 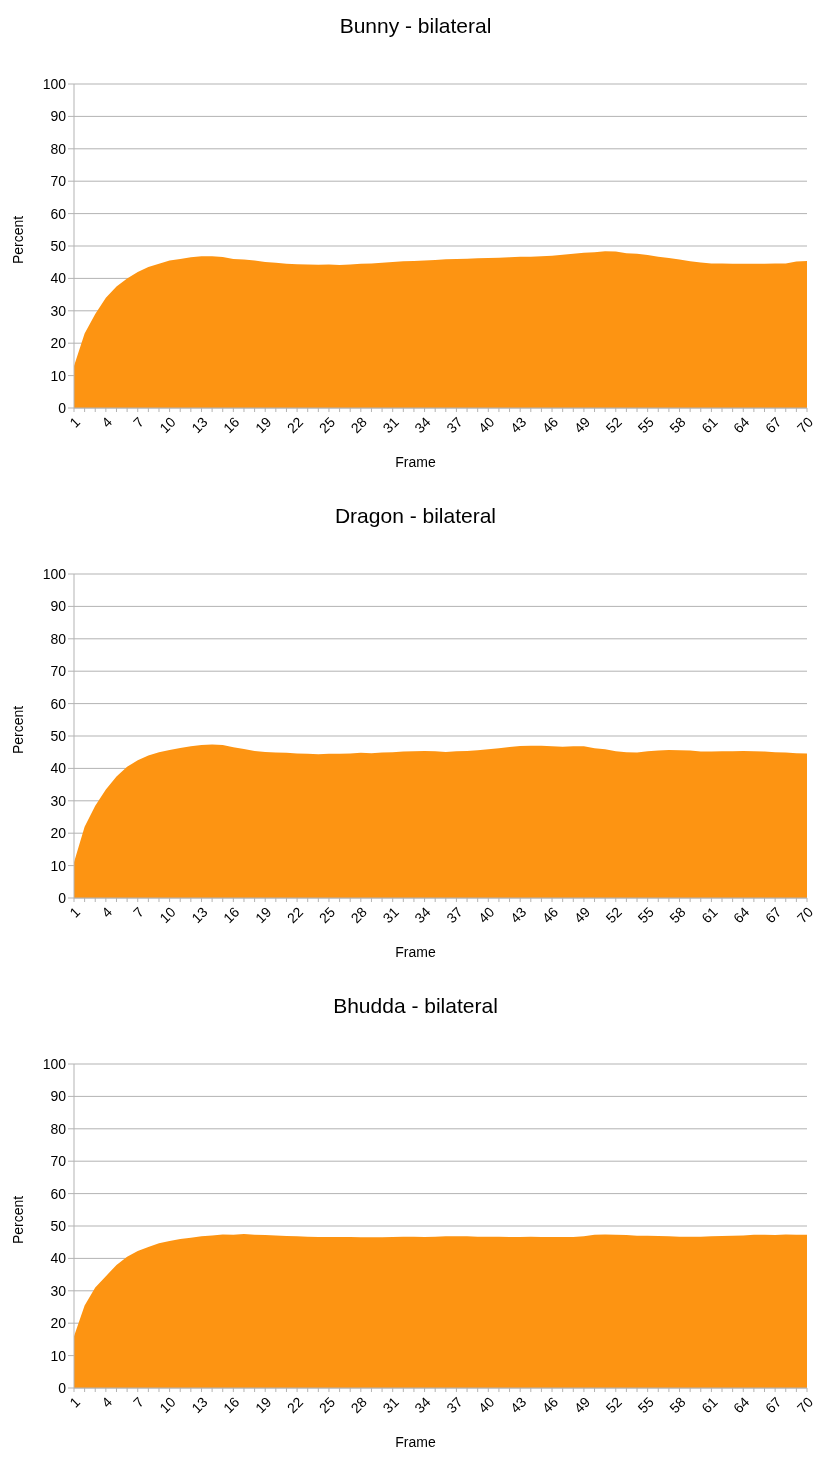 What do you see at coordinates (415, 26) in the screenshot?
I see `chart-title: Bunny - bilateral` at bounding box center [415, 26].